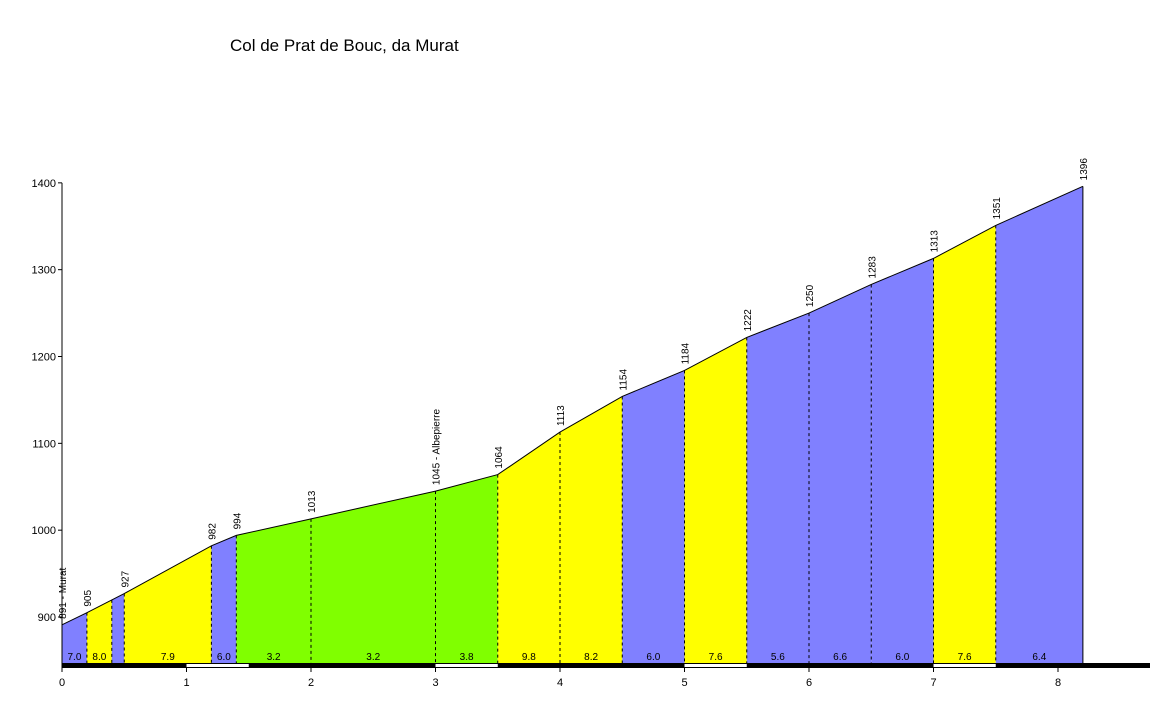 The width and height of the screenshot is (1150, 720). I want to click on elevation-label-7: 1064, so click(499, 457).